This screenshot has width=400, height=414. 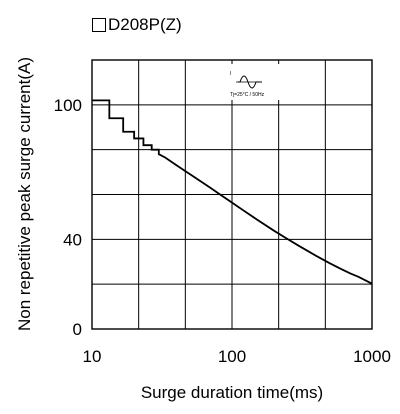 I want to click on chart-title: D208P(Z), so click(x=137, y=25).